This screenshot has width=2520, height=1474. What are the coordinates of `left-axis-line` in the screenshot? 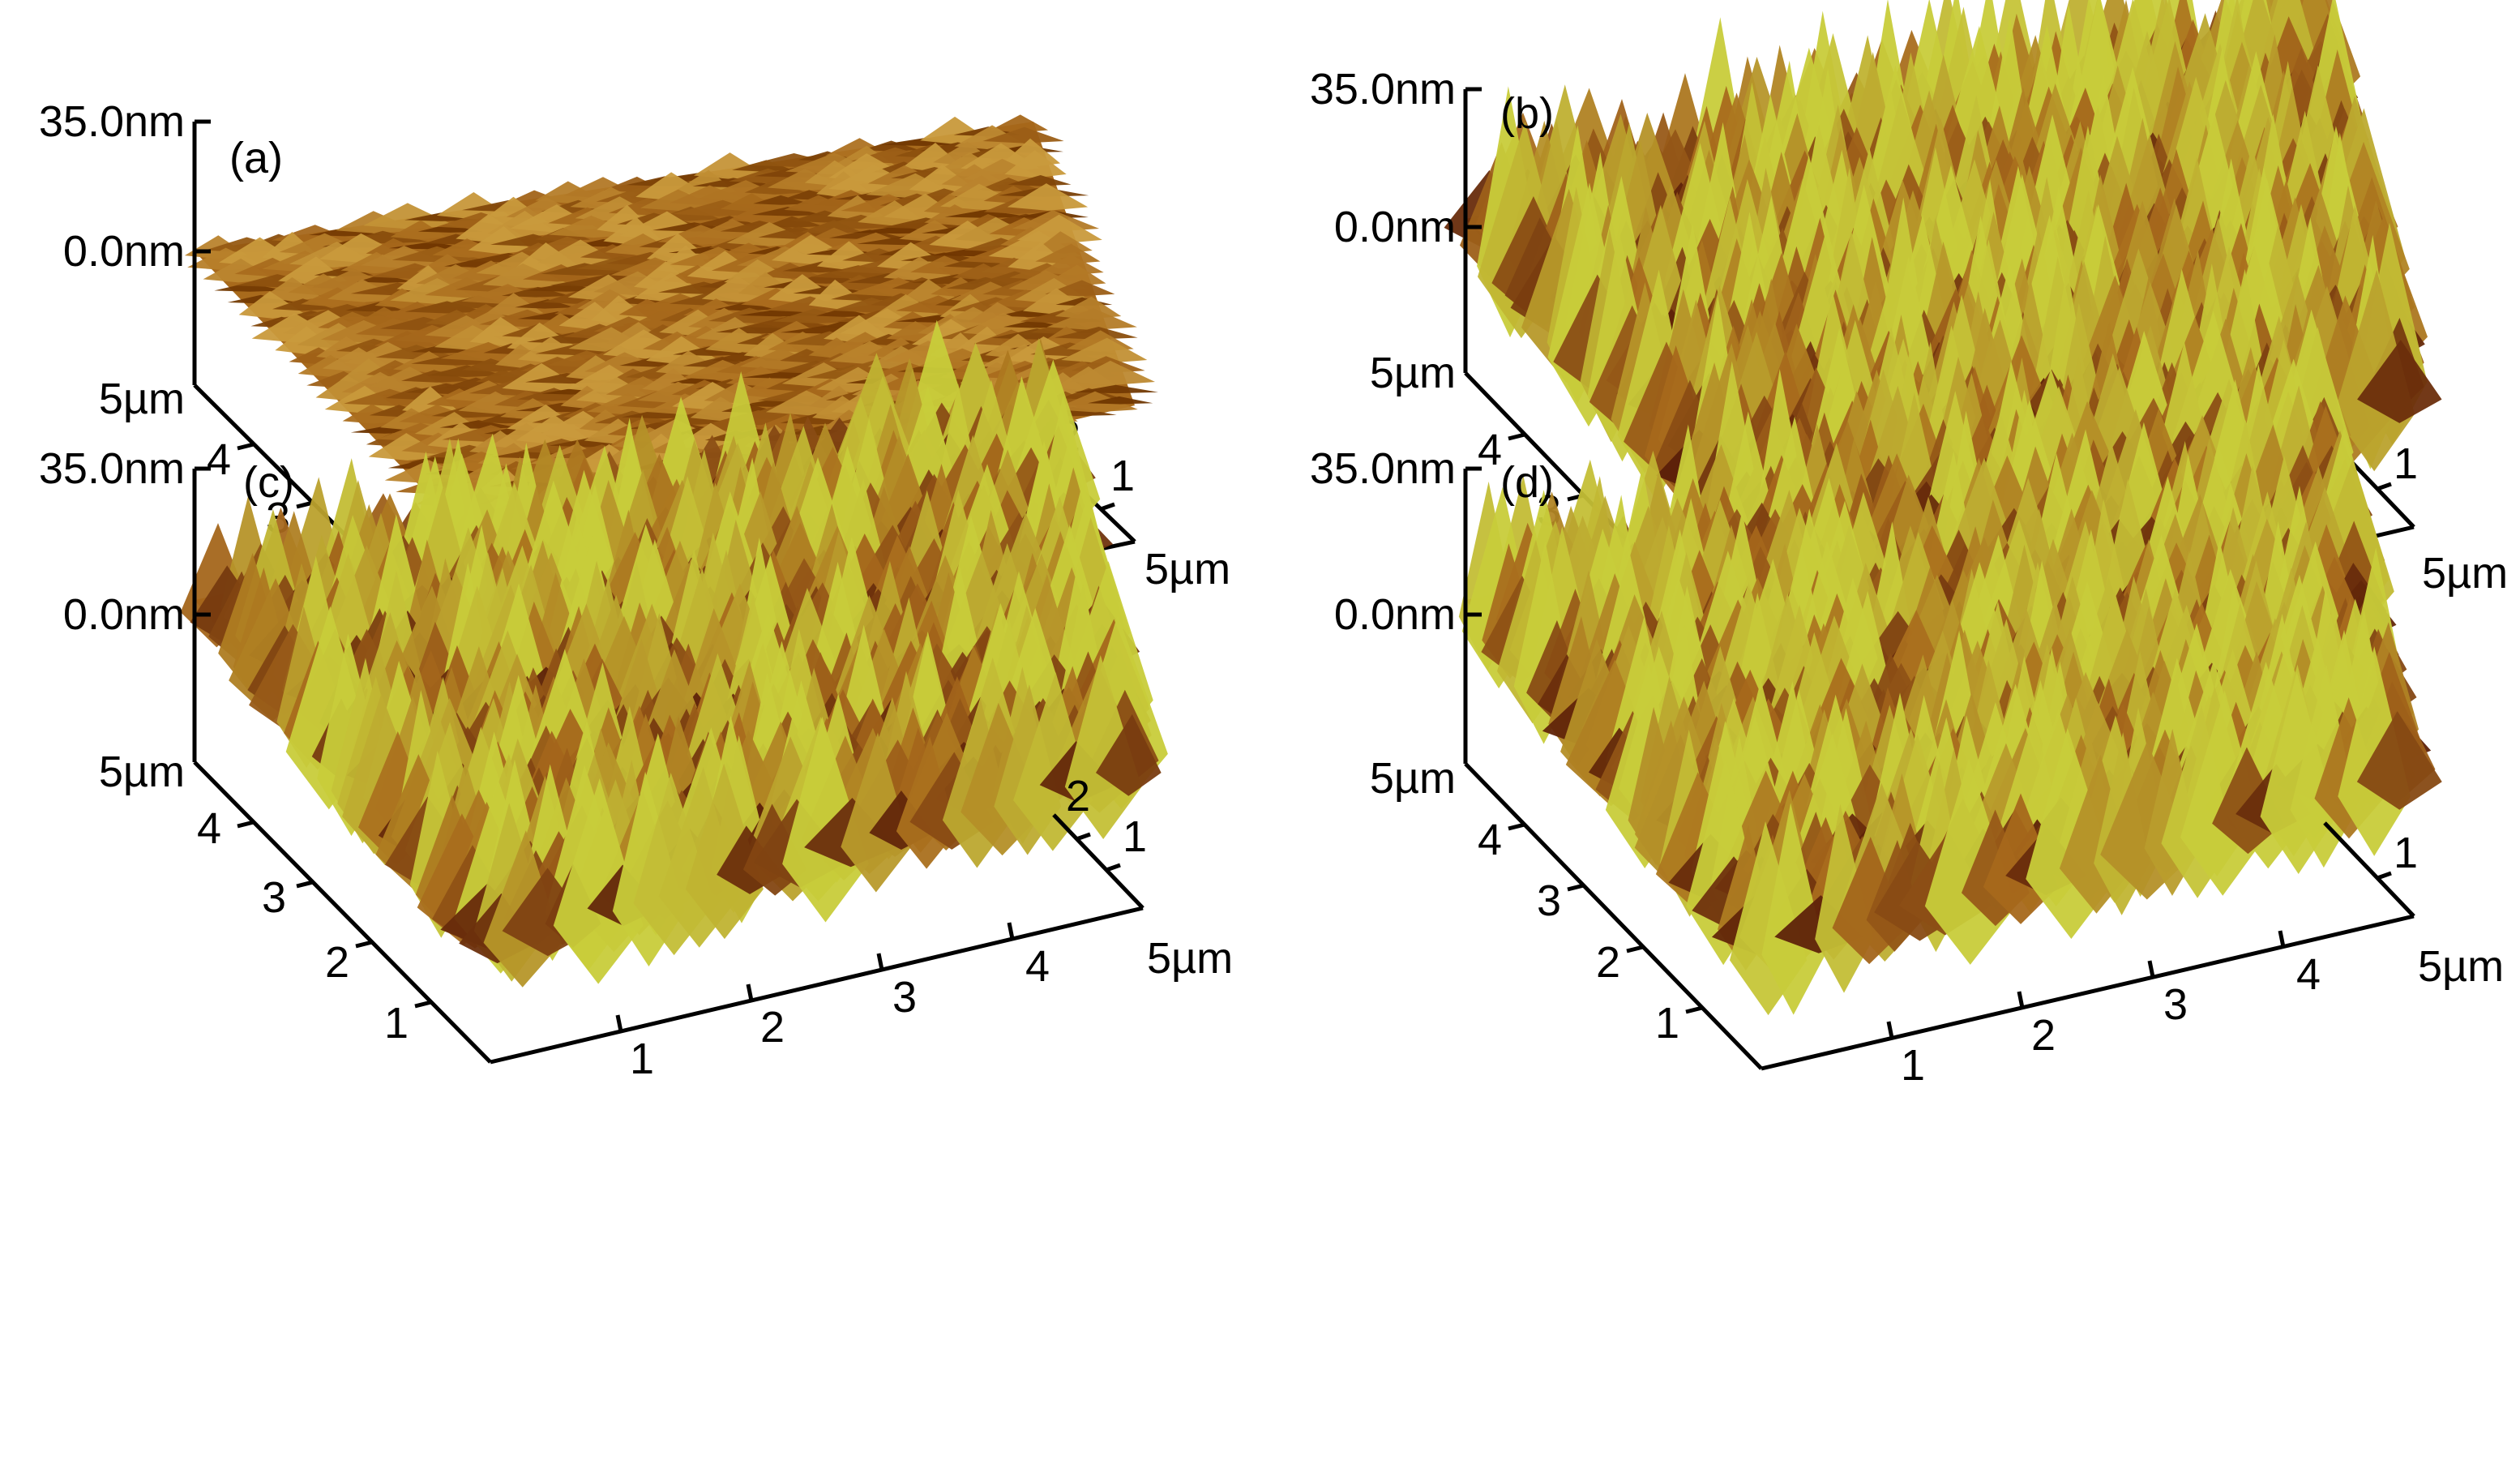 It's located at (1613, 916).